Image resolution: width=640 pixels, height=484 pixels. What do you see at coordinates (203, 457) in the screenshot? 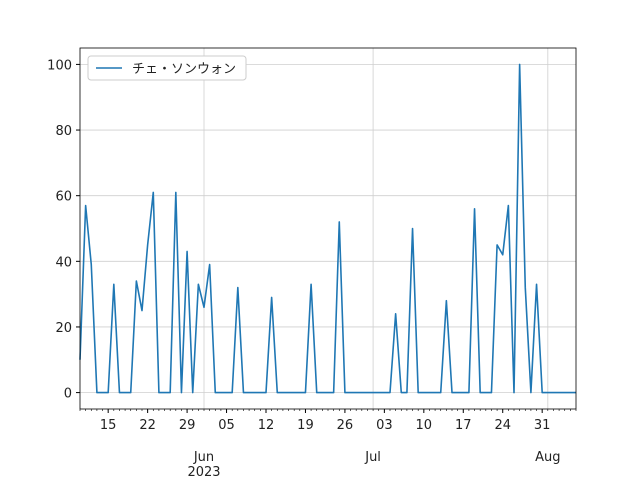
I see `x-tick-label-month: Jun` at bounding box center [203, 457].